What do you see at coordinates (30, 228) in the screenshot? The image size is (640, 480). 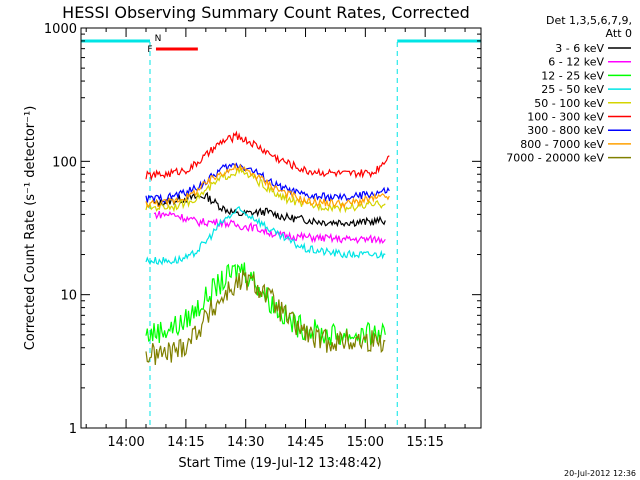 I see `y-axis-label: Corrected Count Rate (s⁻¹ detector⁻¹)` at bounding box center [30, 228].